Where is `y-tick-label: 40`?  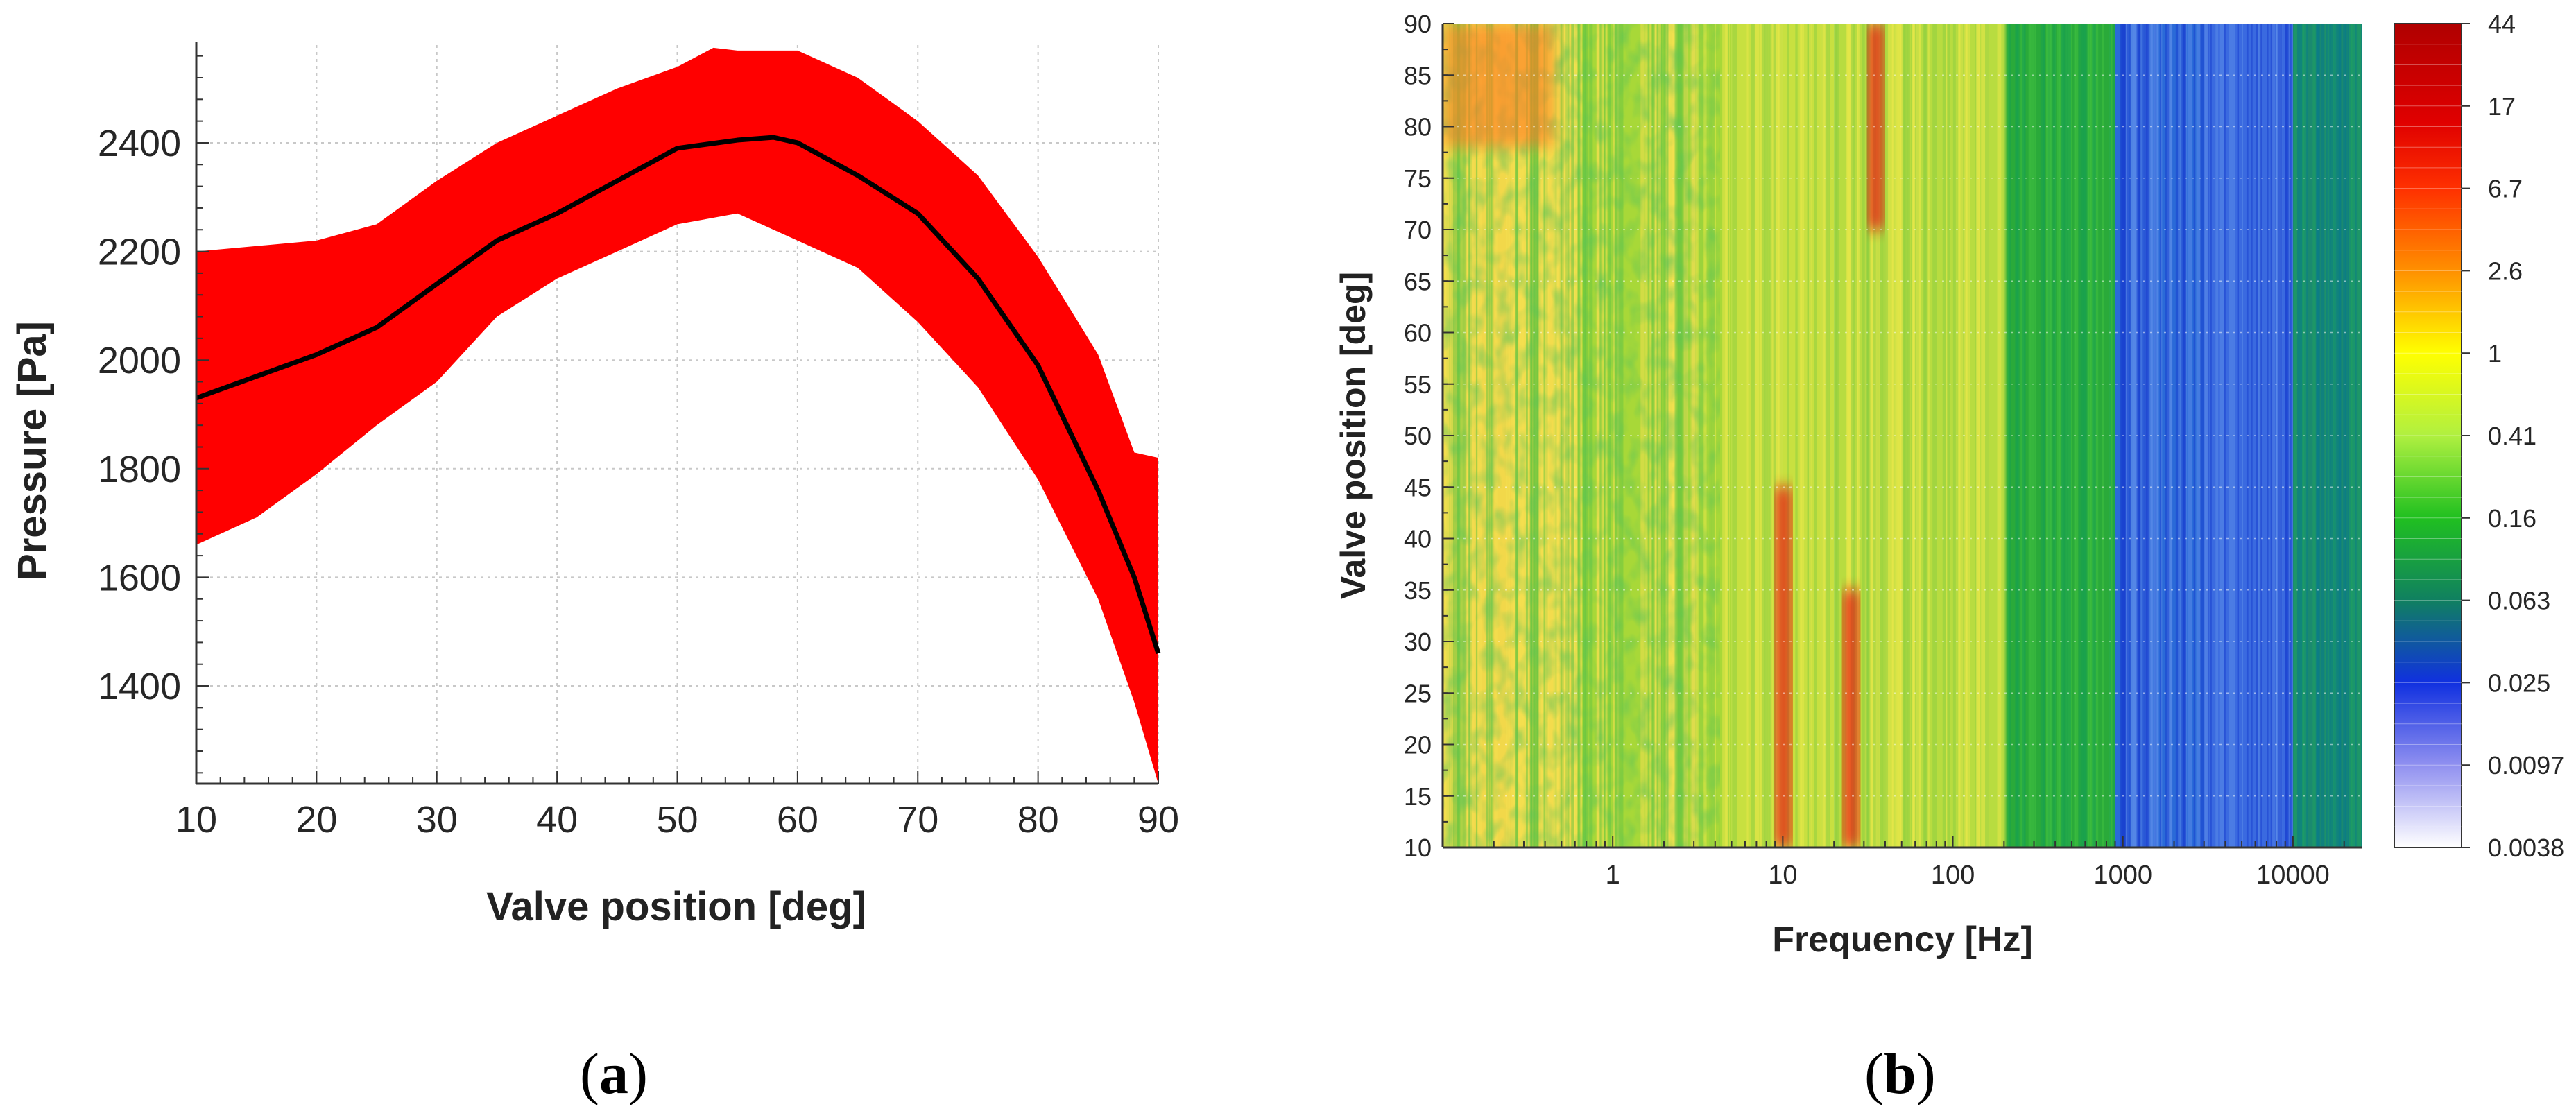
y-tick-label: 40 is located at coordinates (1418, 539).